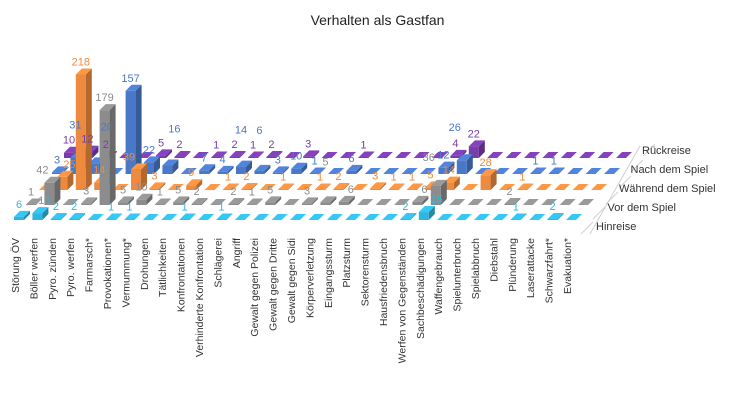  What do you see at coordinates (56, 207) in the screenshot?
I see `data-label: 2` at bounding box center [56, 207].